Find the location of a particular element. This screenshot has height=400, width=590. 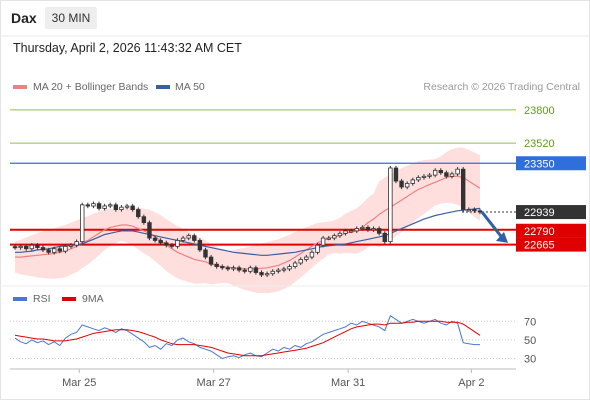

rsi-tick-label: 70 is located at coordinates (530, 322).